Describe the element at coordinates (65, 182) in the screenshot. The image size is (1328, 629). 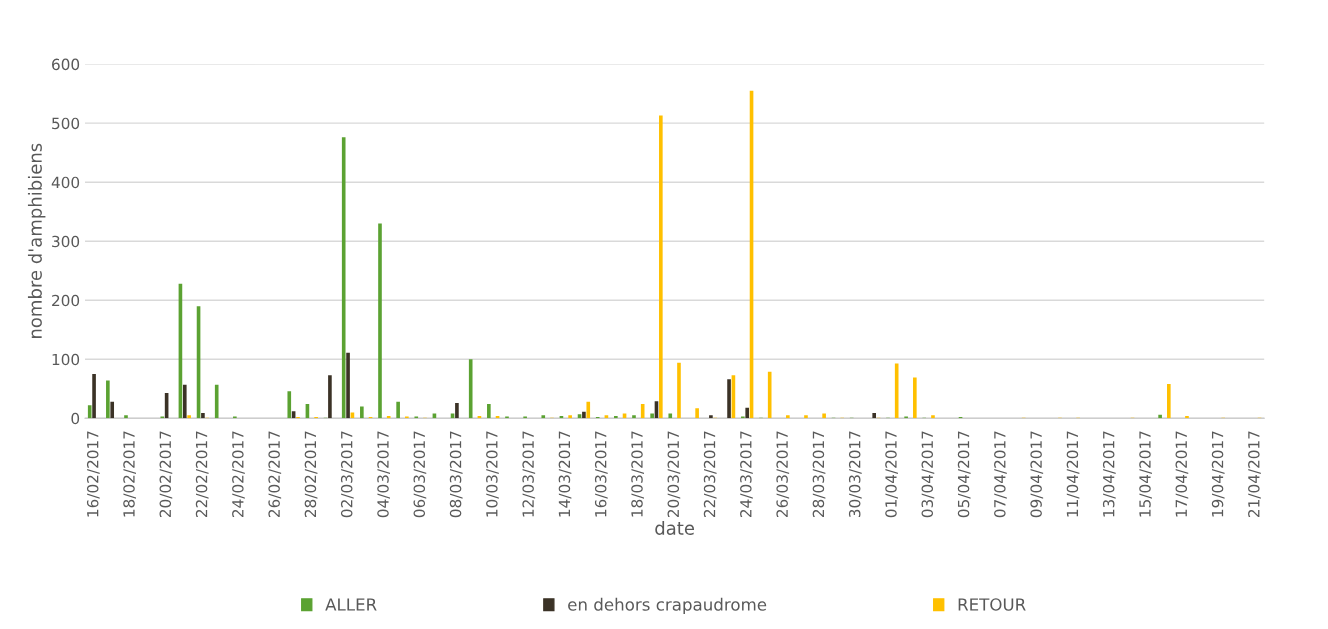
I see `y-tick-label: 400` at that location.